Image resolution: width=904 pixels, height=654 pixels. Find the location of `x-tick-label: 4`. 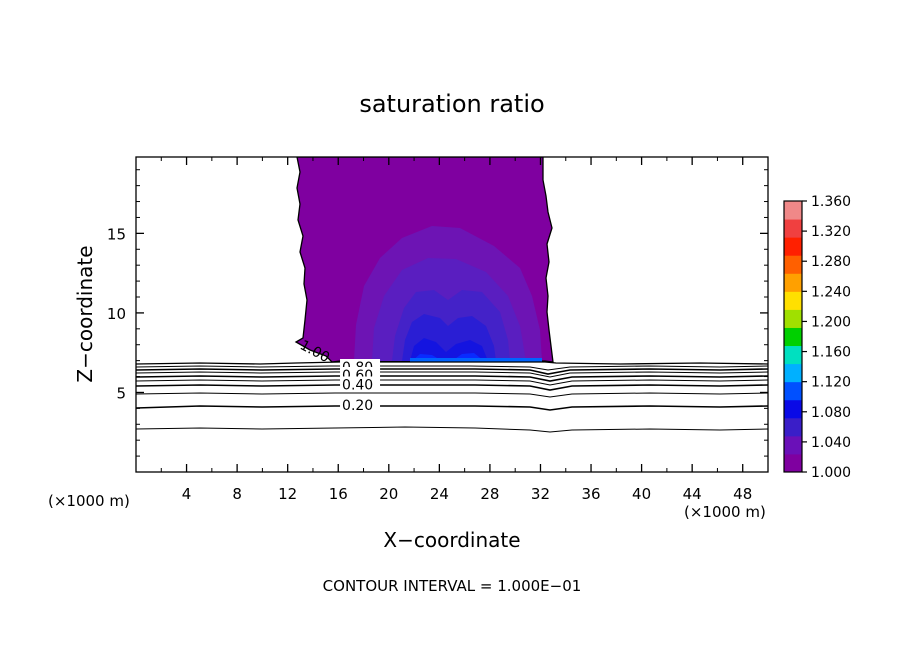

x-tick-label: 4 is located at coordinates (187, 494).